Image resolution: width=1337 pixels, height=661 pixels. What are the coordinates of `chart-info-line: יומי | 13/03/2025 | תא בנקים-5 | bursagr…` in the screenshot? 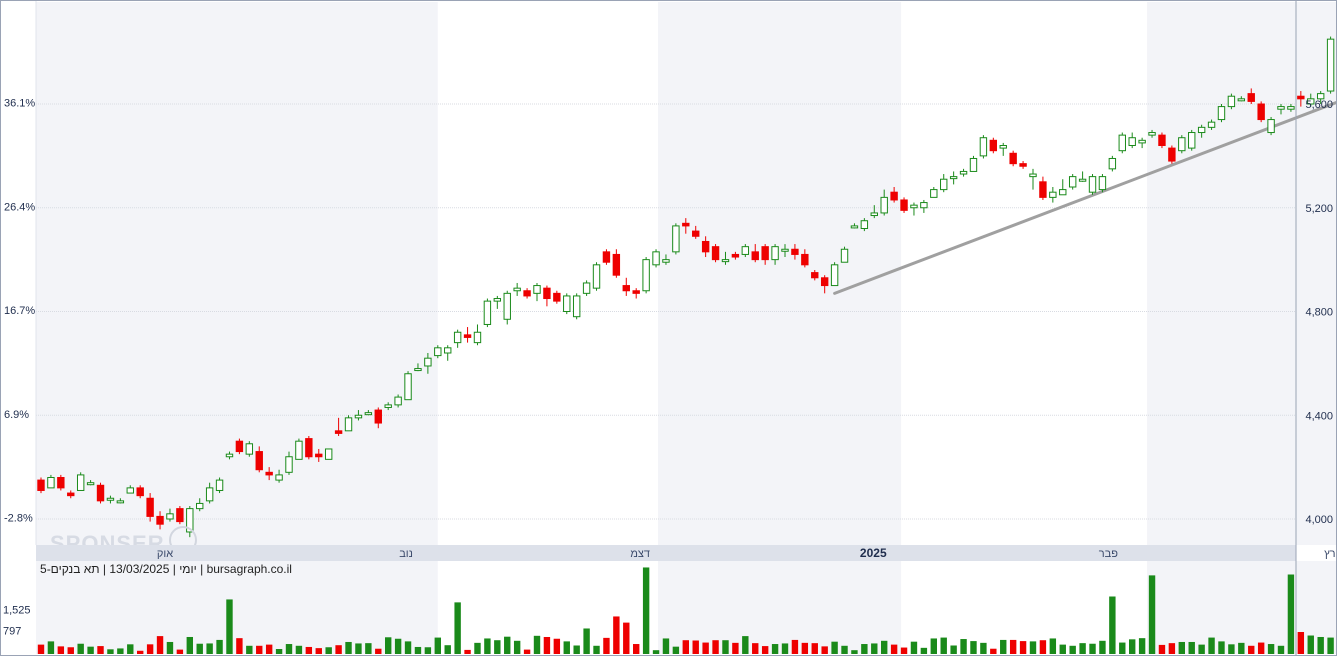 It's located at (166, 569).